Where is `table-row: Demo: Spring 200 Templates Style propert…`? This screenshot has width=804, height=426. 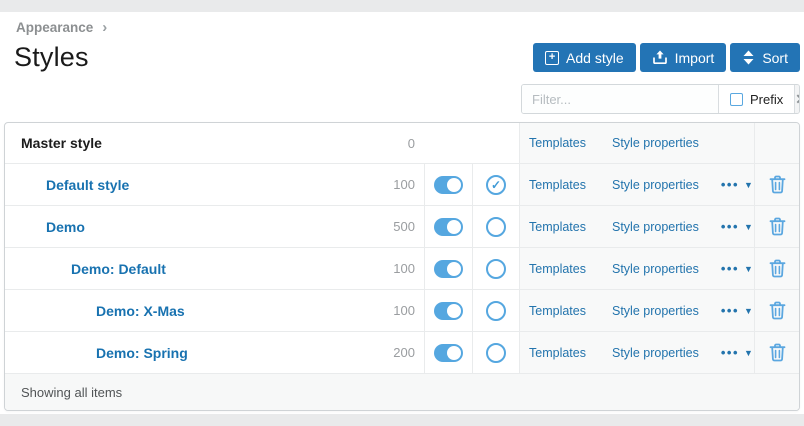 table-row: Demo: Spring 200 Templates Style propert… is located at coordinates (402, 352).